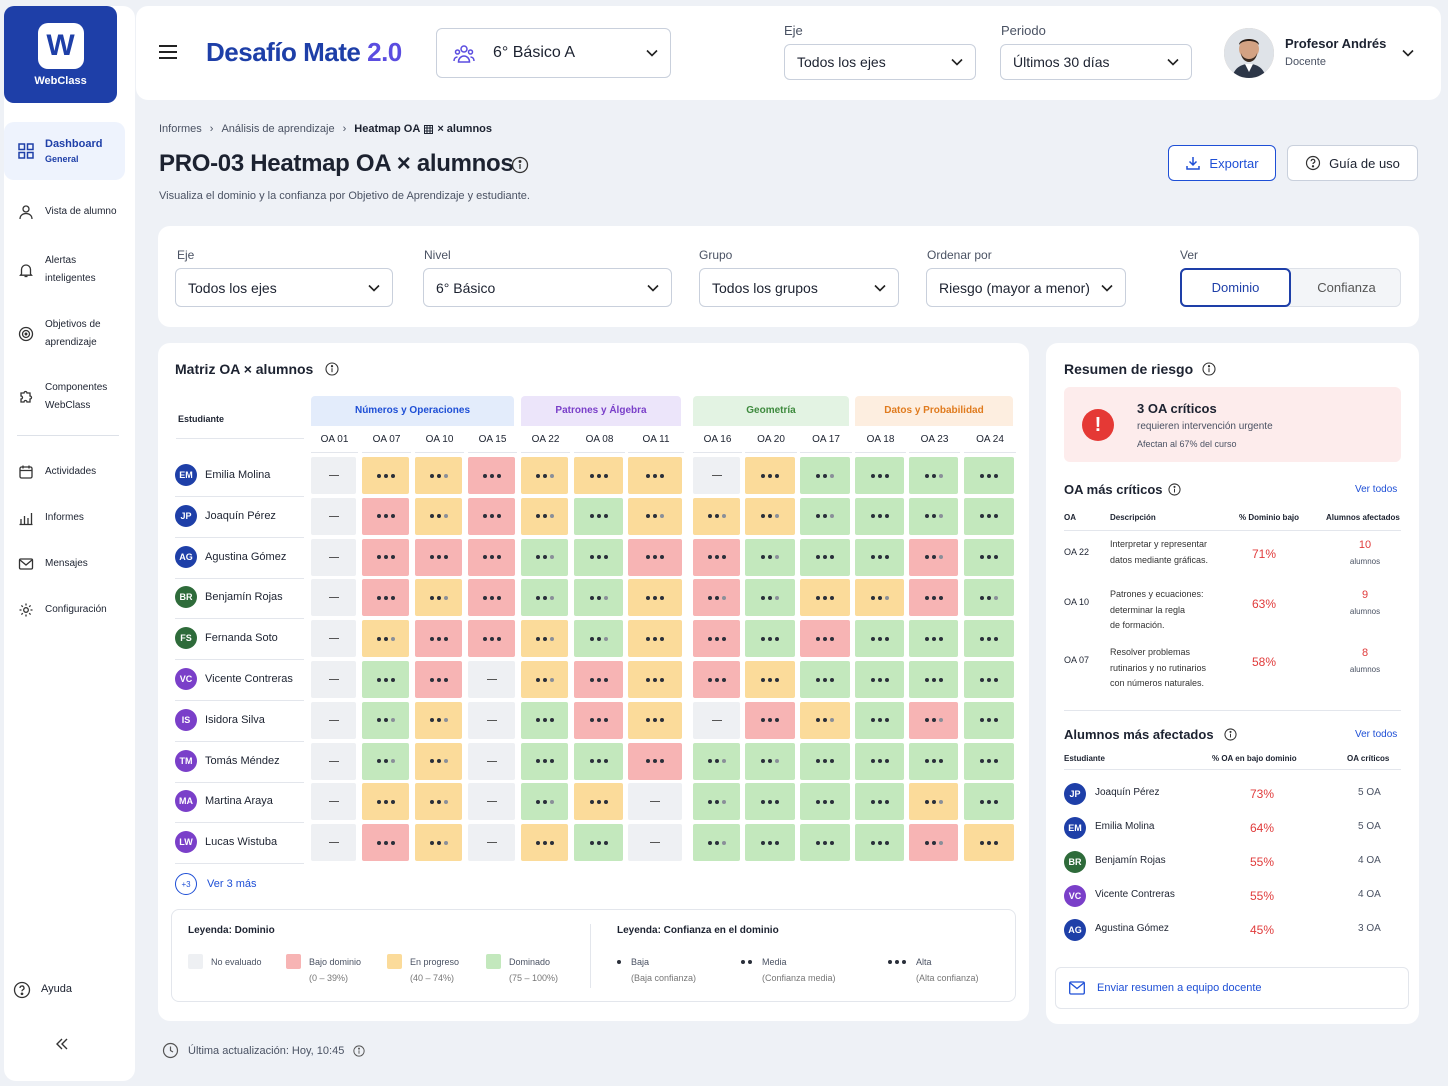 The image size is (1448, 1086). Describe the element at coordinates (235, 719) in the screenshot. I see `student-name: Isidora Silva` at that location.